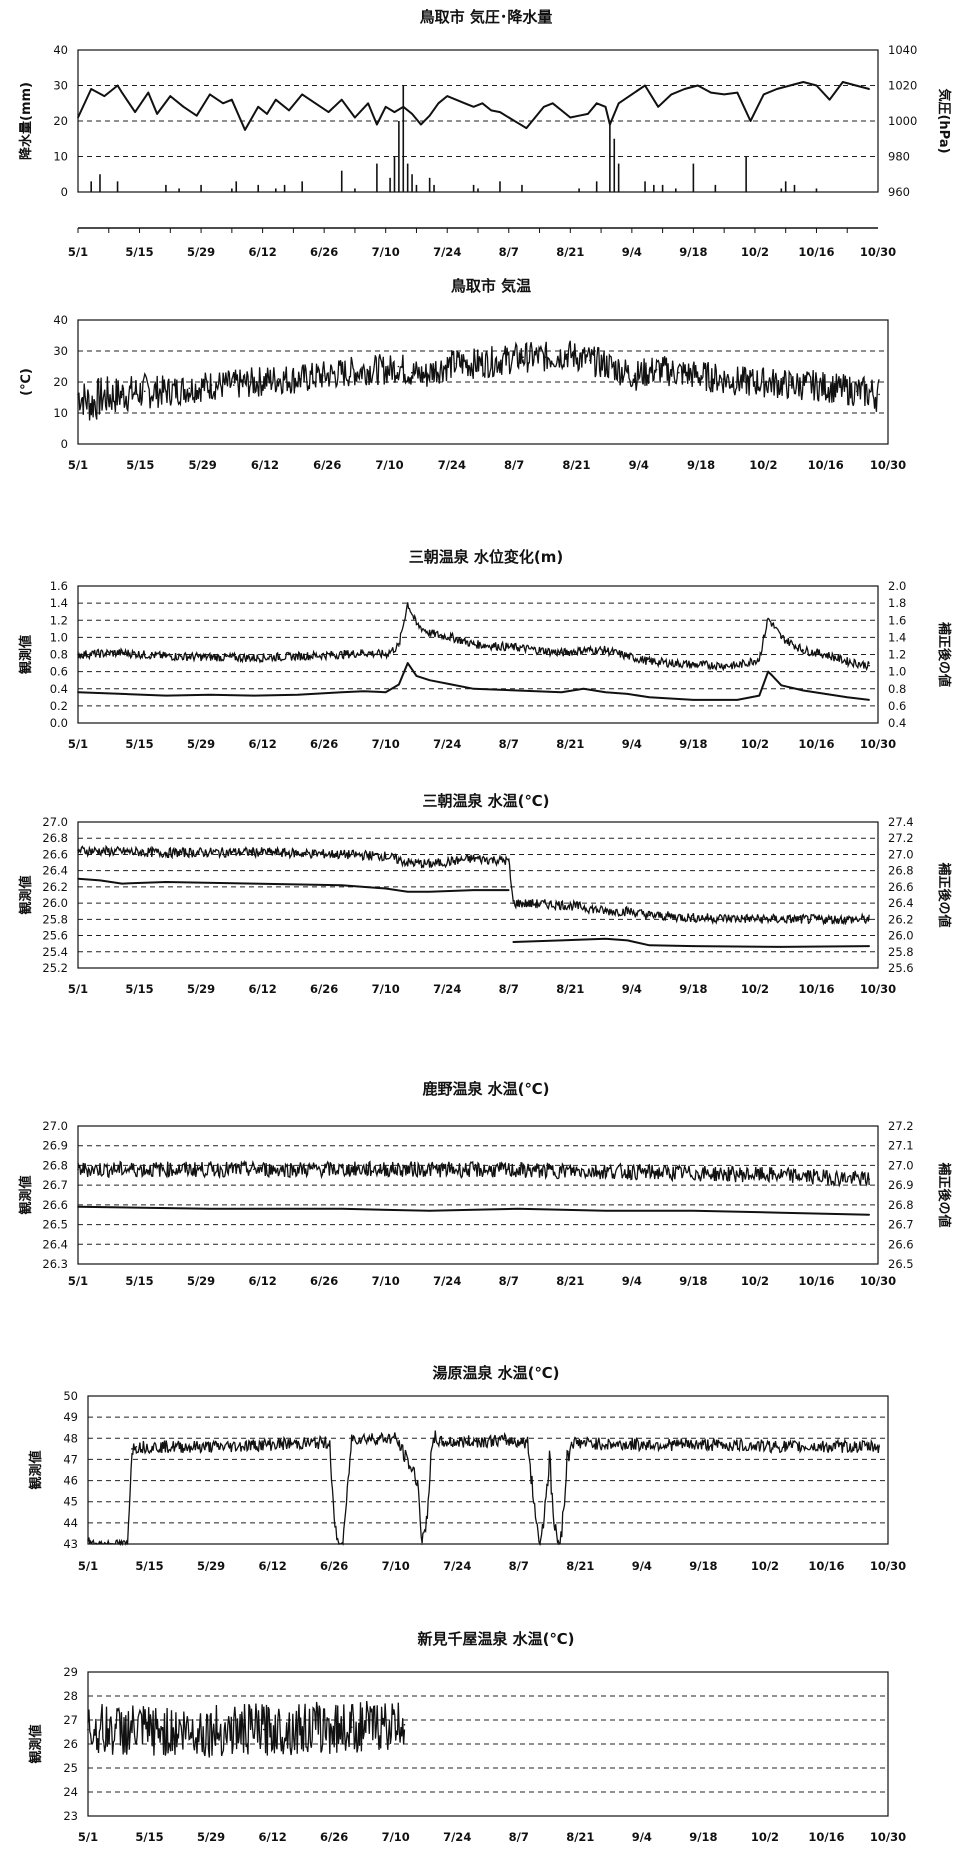 The height and width of the screenshot is (1853, 958). I want to click on y-tick-label: 47, so click(70, 1459).